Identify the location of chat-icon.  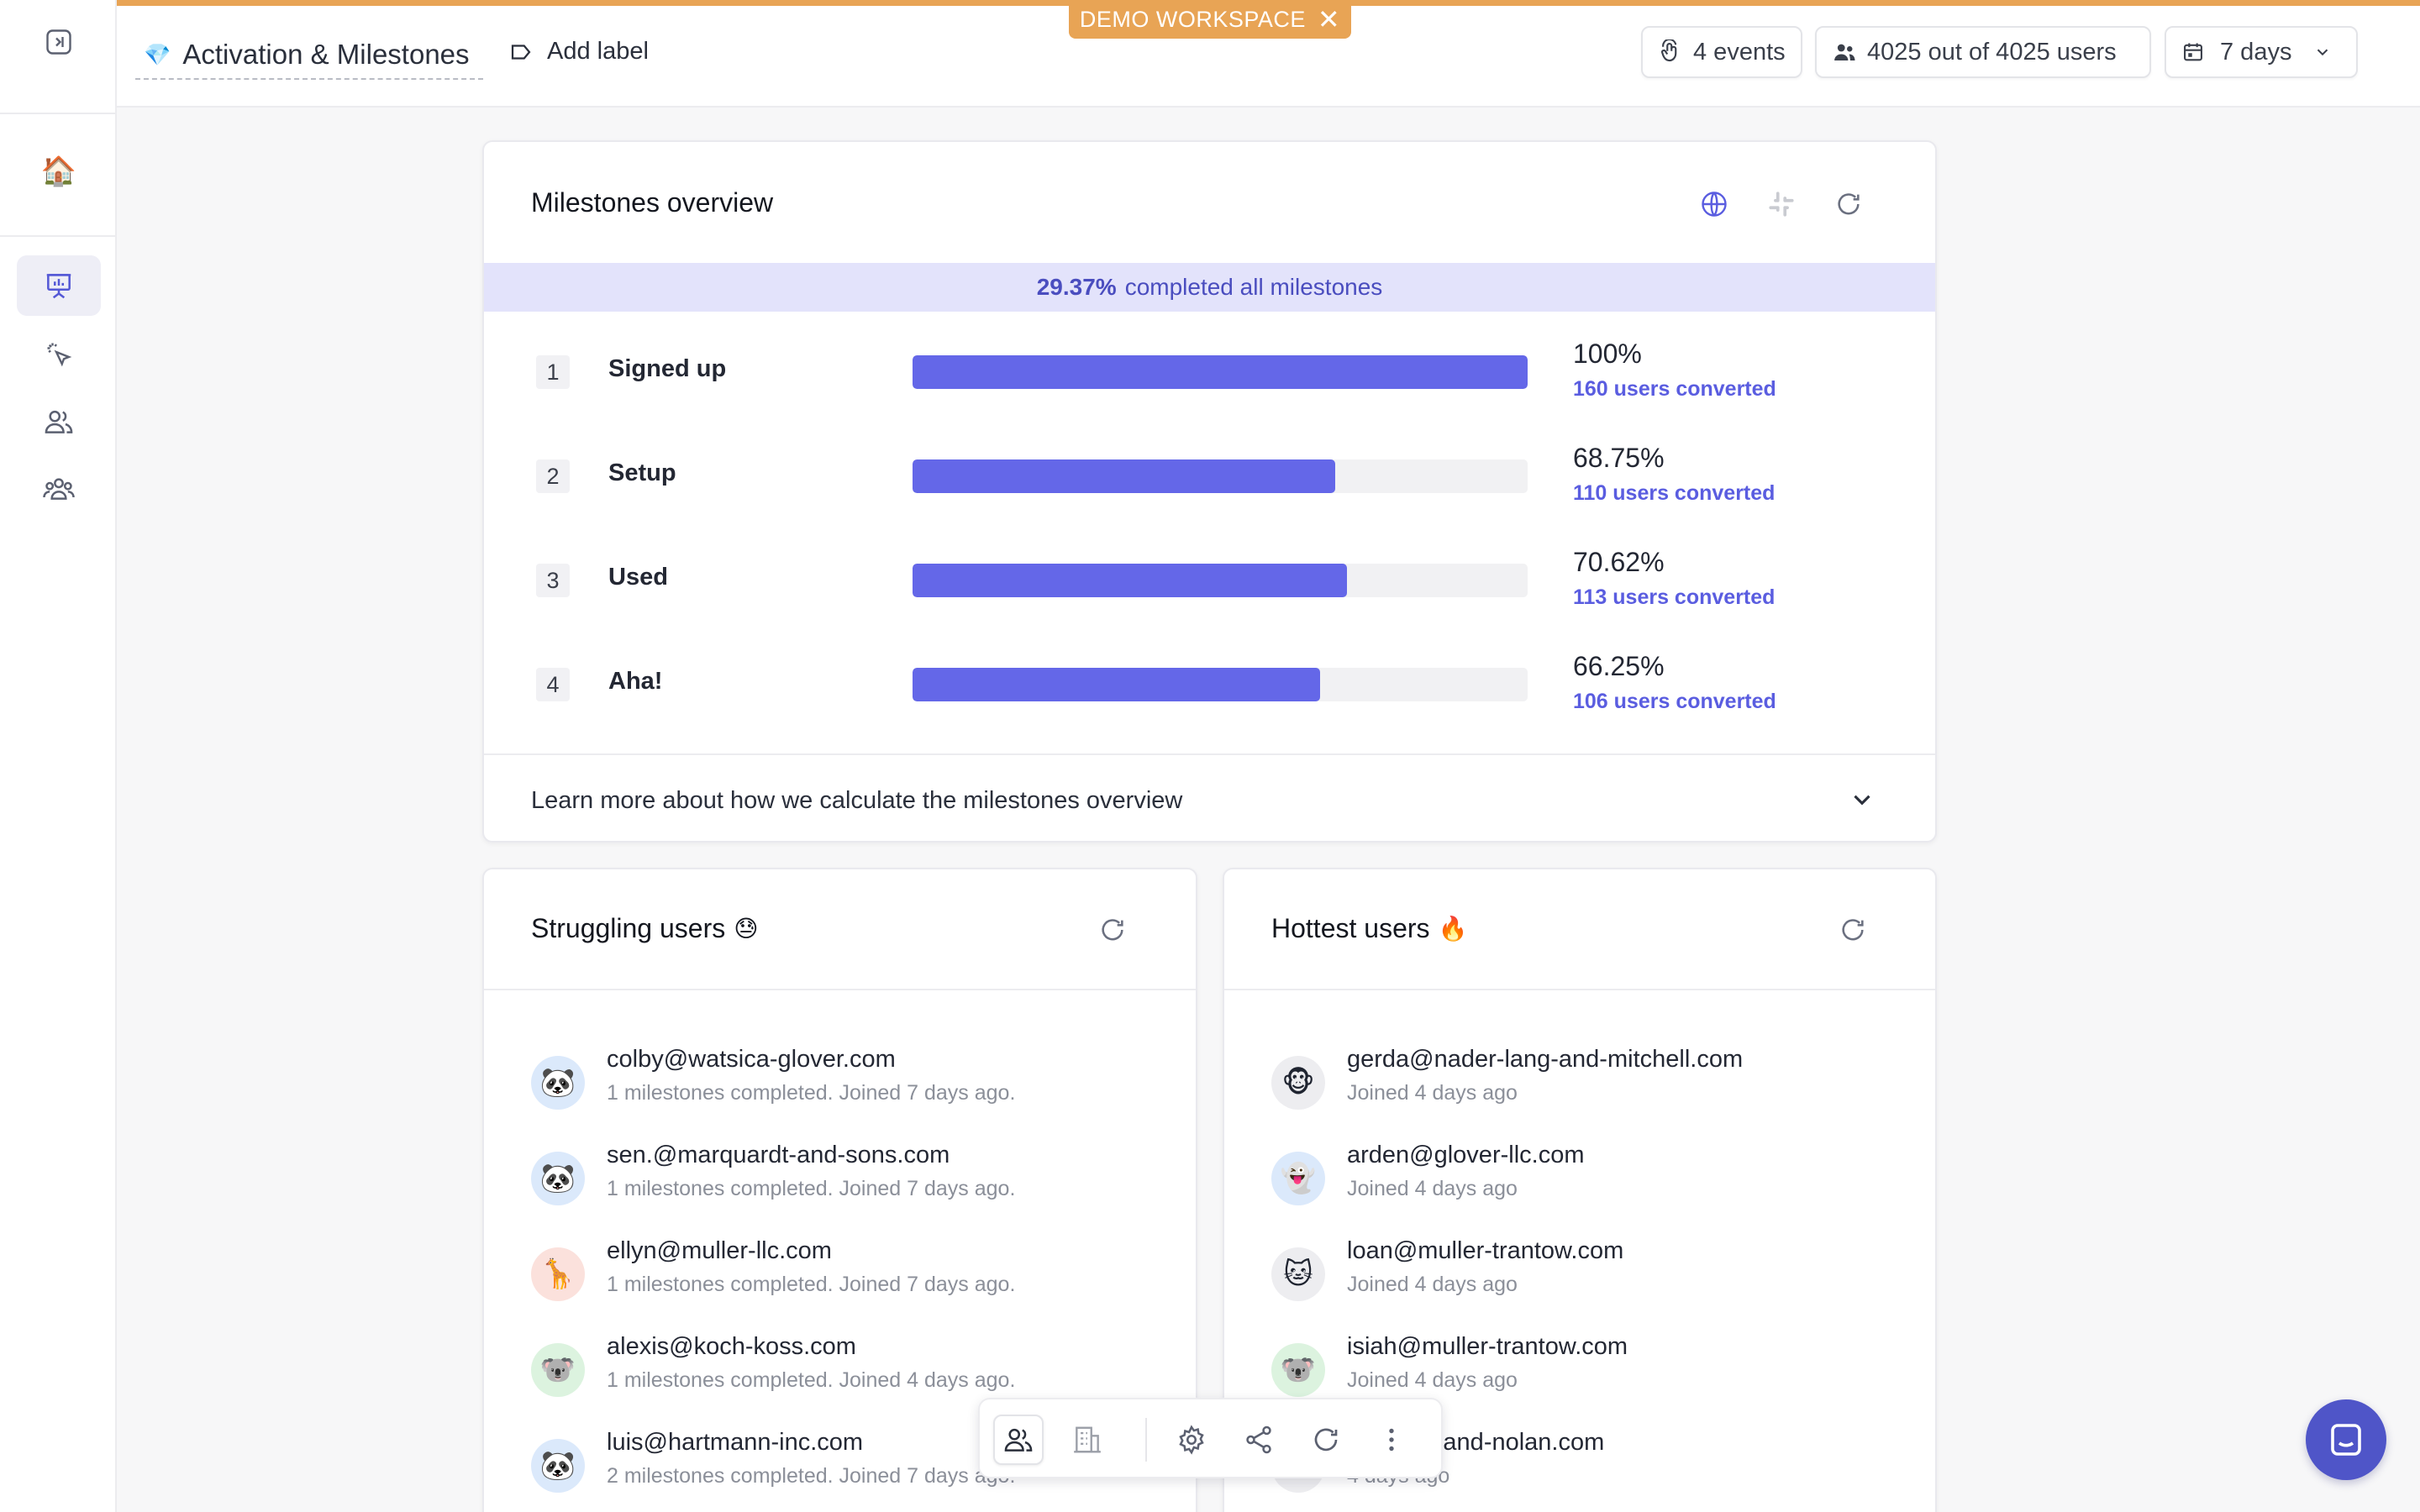
(2346, 1440).